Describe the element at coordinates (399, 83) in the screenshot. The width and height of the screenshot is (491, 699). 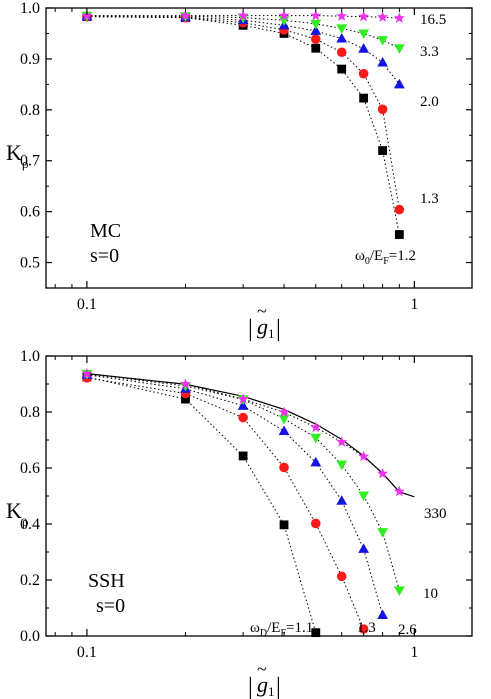
I see `point-2.0-8` at that location.